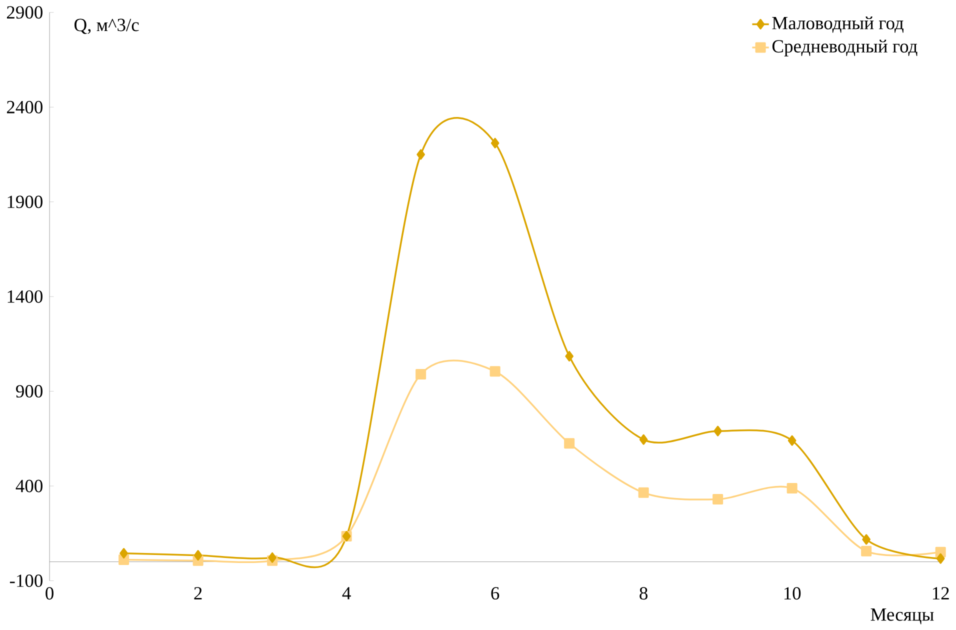  Describe the element at coordinates (106, 26) in the screenshot. I see `y-axis-title: Q, м^3/с` at that location.